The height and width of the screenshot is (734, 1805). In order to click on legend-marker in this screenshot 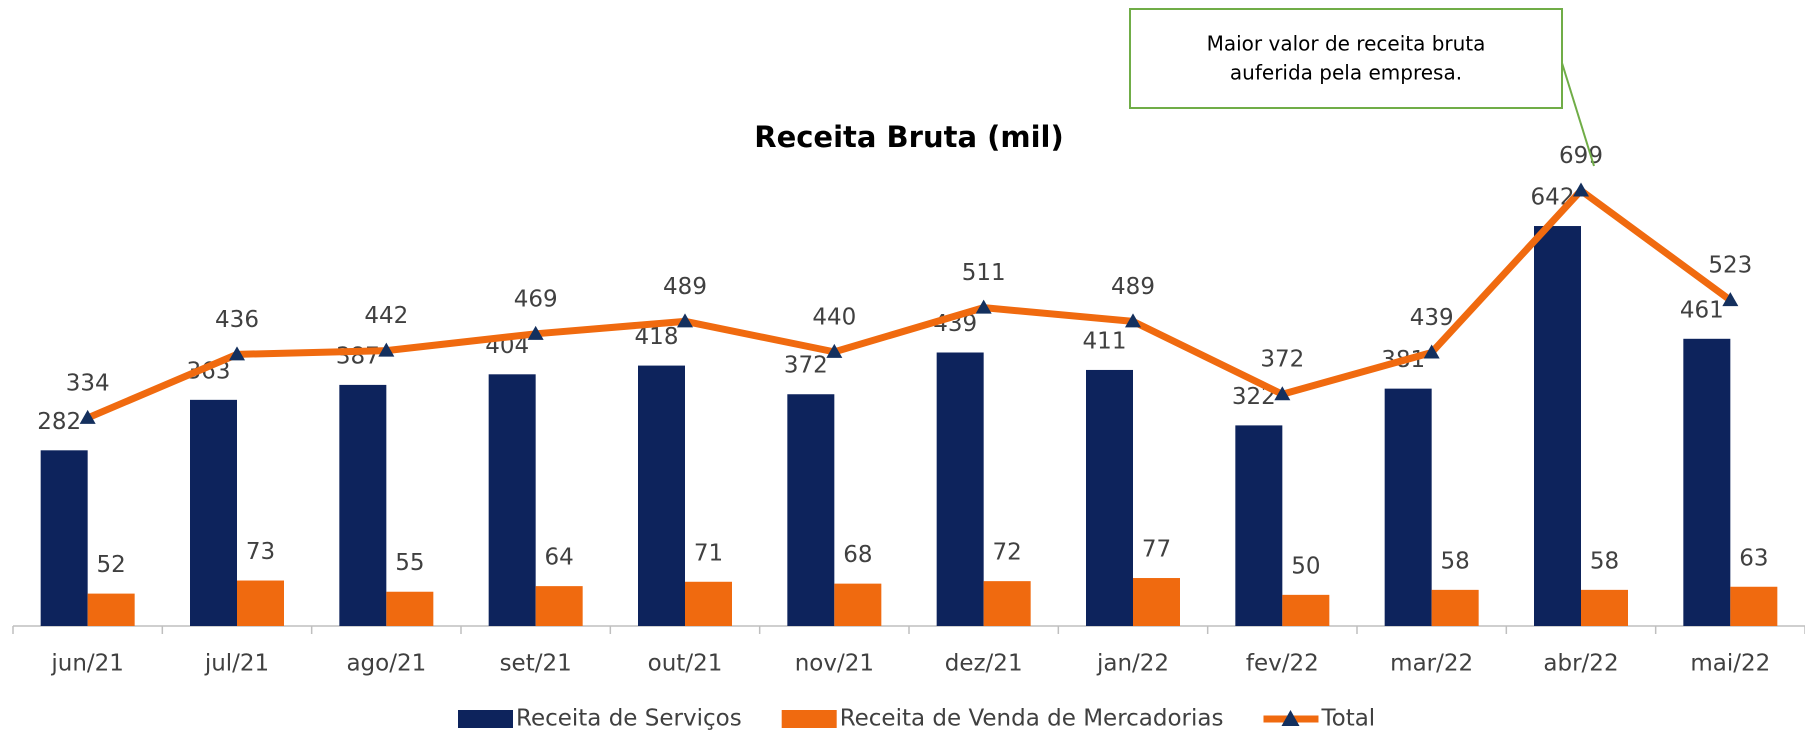, I will do `click(1290, 718)`.